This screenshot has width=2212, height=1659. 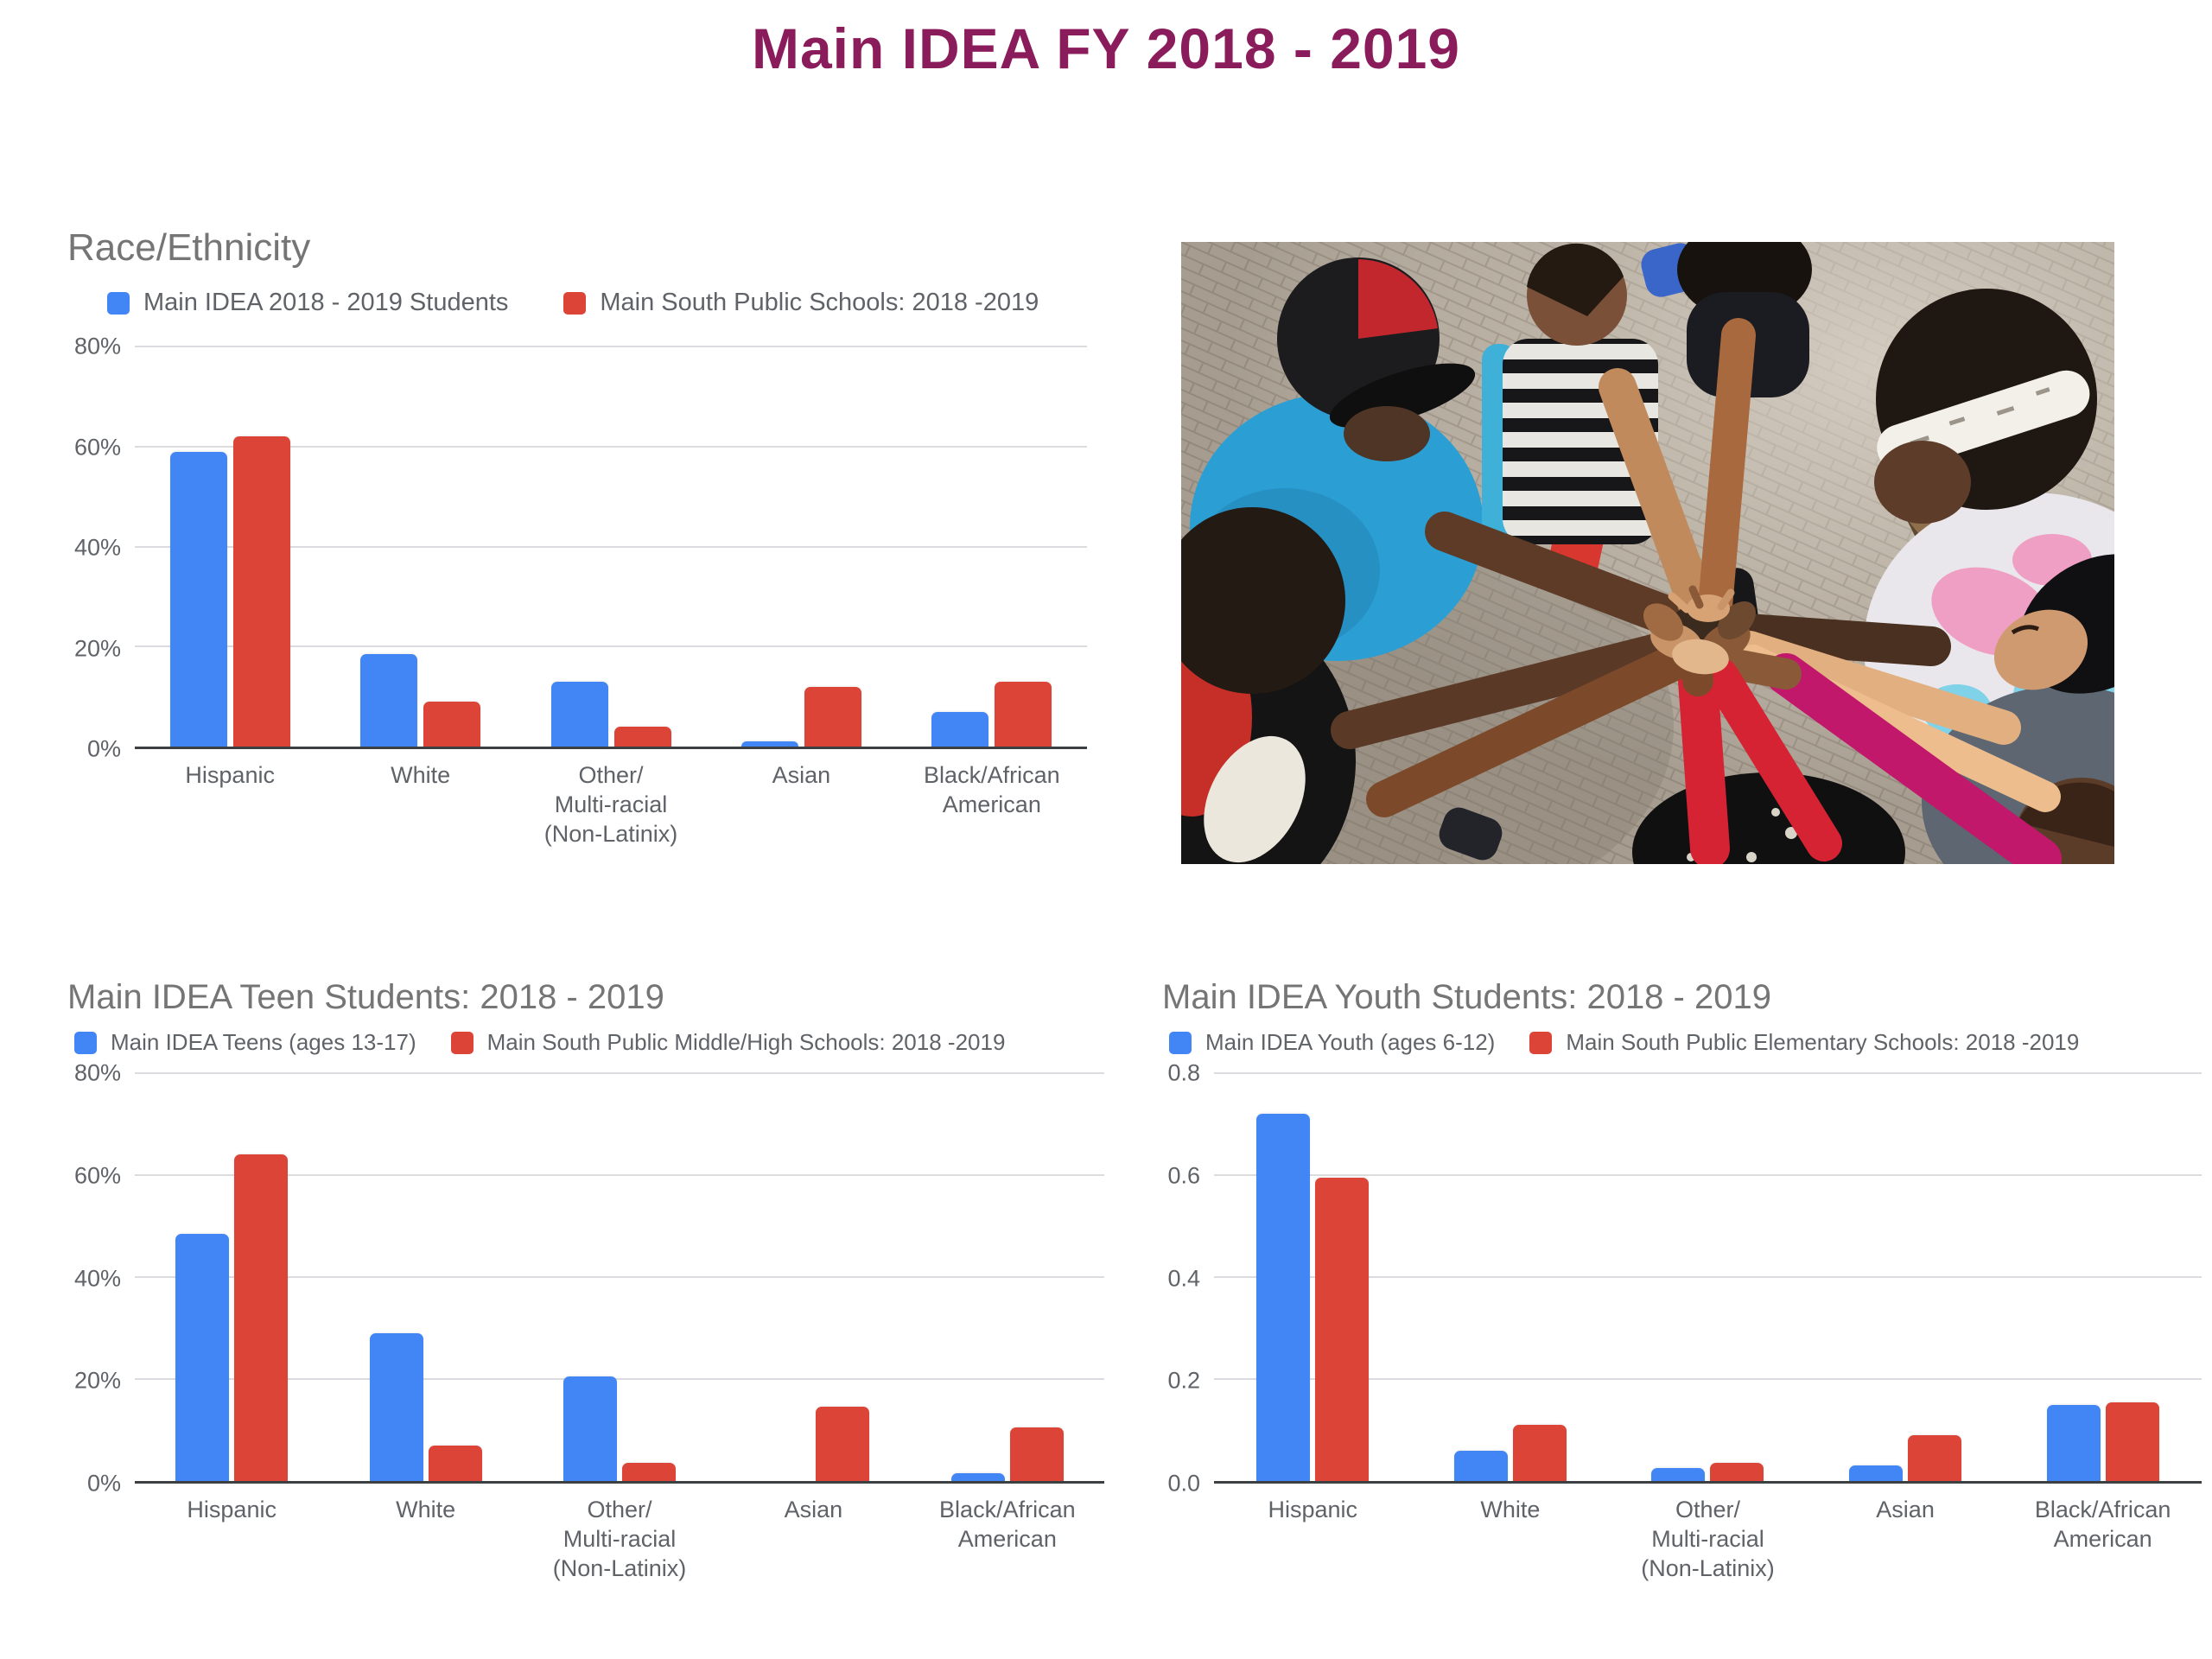 What do you see at coordinates (1183, 1072) in the screenshot?
I see `y-axis-tick-label: 0.8` at bounding box center [1183, 1072].